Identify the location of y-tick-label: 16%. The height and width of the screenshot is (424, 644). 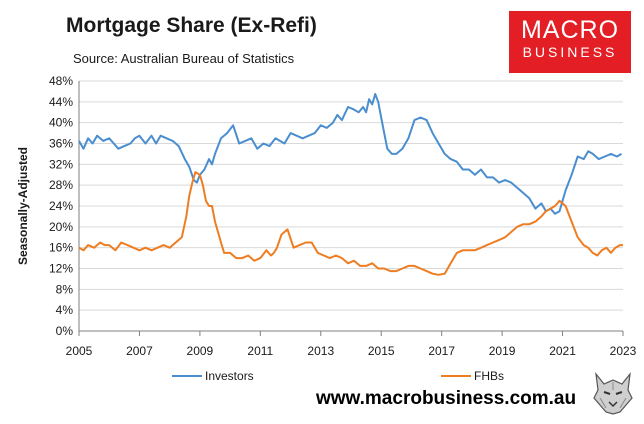
(61, 248).